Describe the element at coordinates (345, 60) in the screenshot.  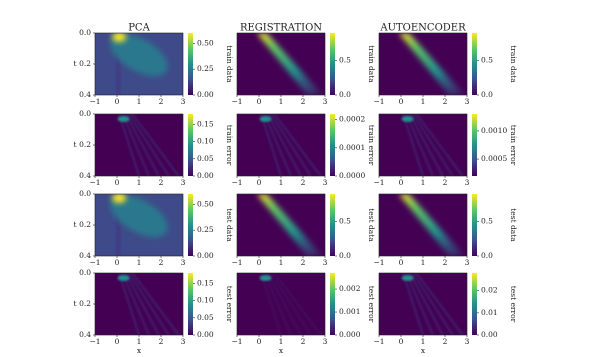
I see `colorbar-tick-label: 0.5` at that location.